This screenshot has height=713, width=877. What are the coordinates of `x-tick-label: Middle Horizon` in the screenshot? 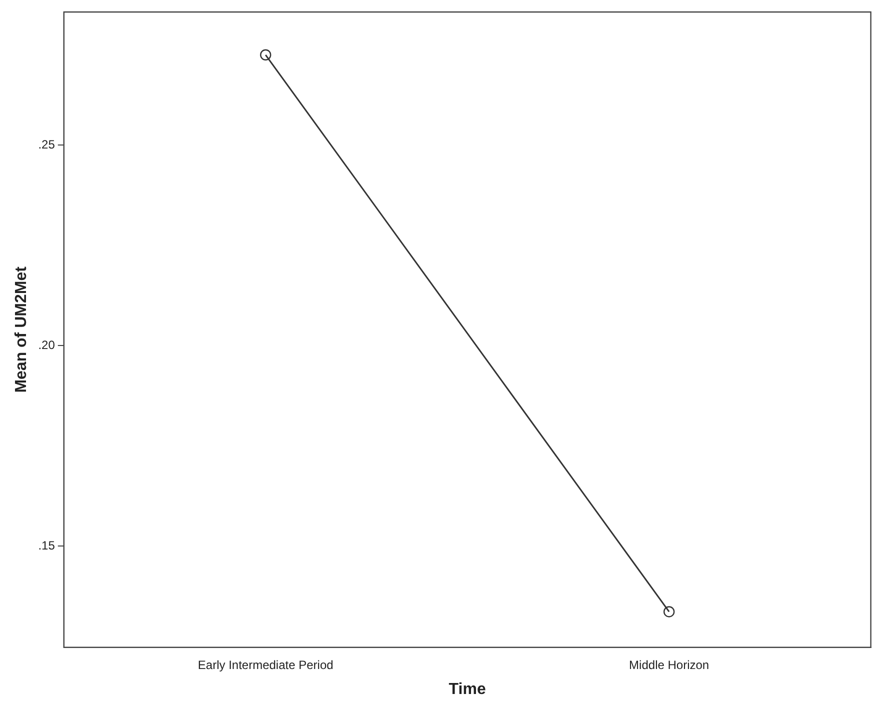 It's located at (669, 665).